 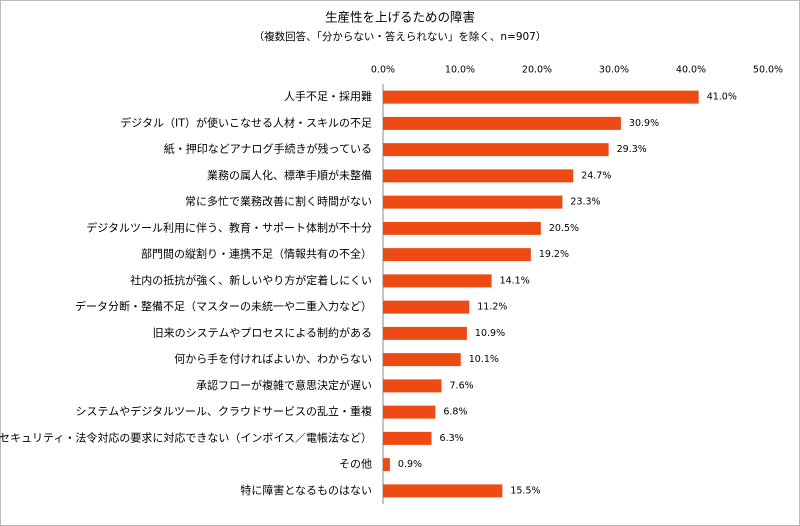 What do you see at coordinates (289, 175) in the screenshot?
I see `y-tick-label: 業務の属人化、標準手順が未整備` at bounding box center [289, 175].